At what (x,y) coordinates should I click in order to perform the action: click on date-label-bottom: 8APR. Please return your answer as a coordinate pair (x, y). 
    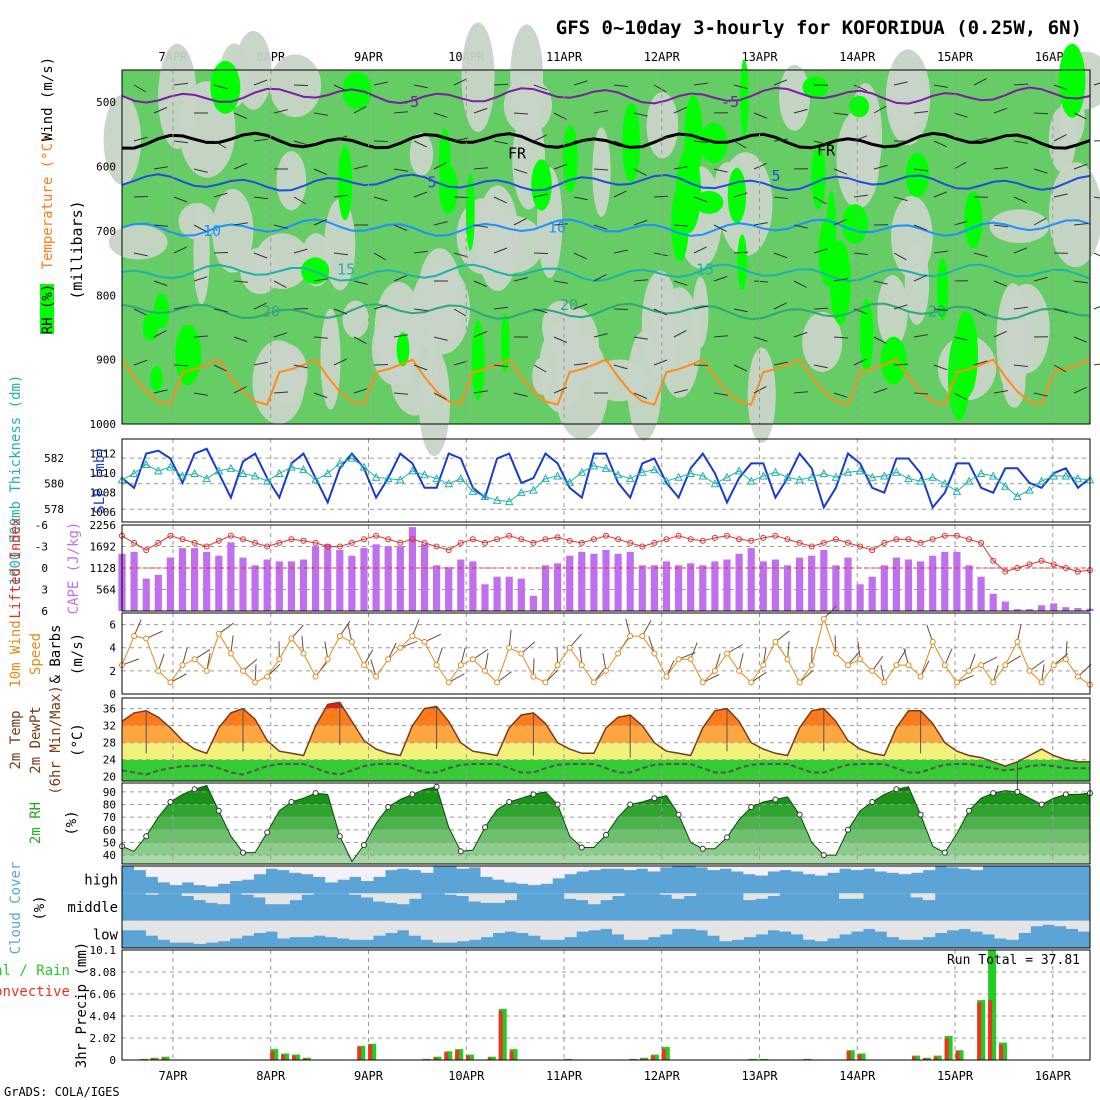
    Looking at the image, I should click on (271, 1076).